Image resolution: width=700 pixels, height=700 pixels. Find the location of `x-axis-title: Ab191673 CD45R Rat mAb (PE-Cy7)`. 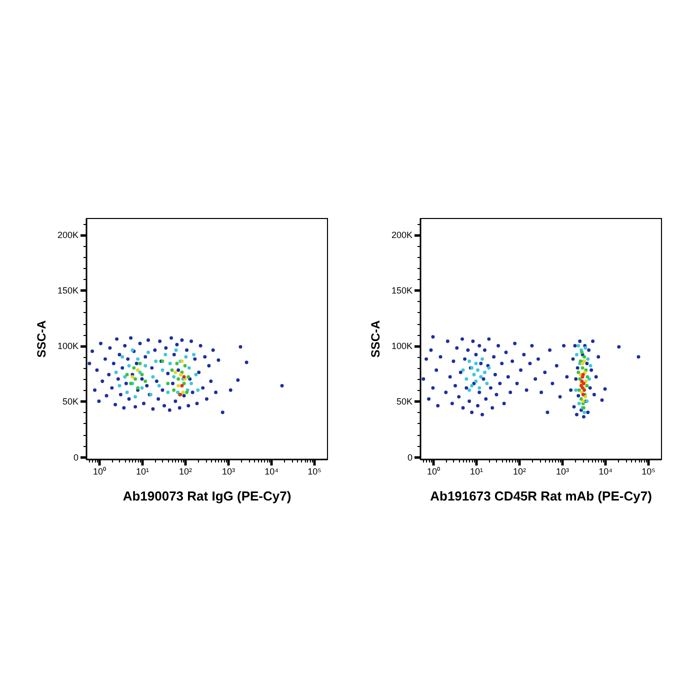

x-axis-title: Ab191673 CD45R Rat mAb (PE-Cy7) is located at coordinates (541, 496).